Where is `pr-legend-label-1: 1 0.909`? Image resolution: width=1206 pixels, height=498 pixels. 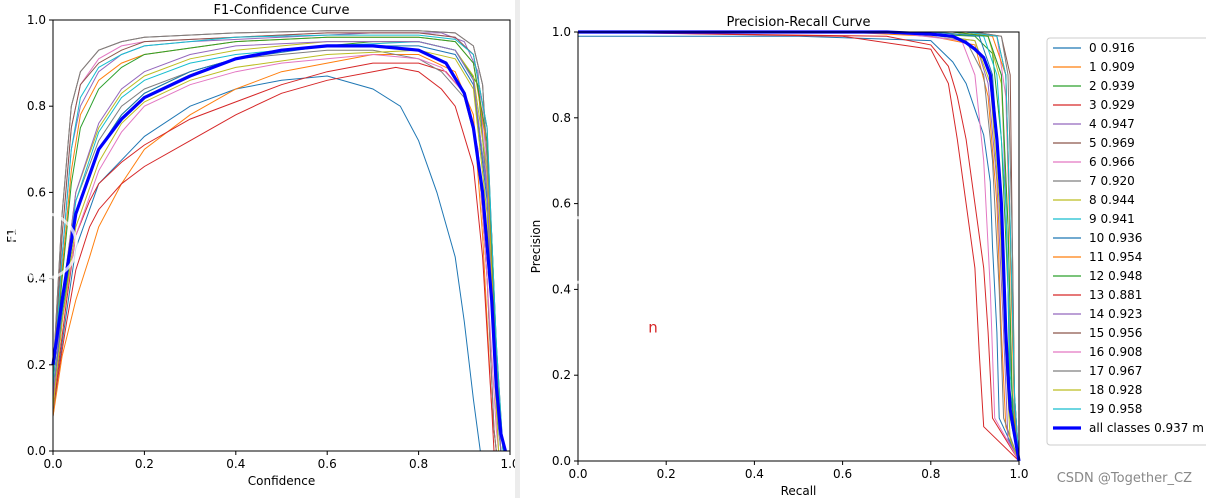
pr-legend-label-1: 1 0.909 is located at coordinates (1112, 67).